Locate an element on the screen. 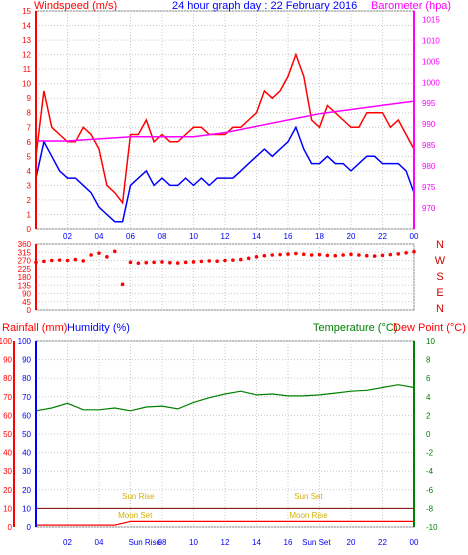 The width and height of the screenshot is (468, 555). wind-time-ticks: 02 04 06 08 10 12 14 16 18 20 22 00 is located at coordinates (241, 236).